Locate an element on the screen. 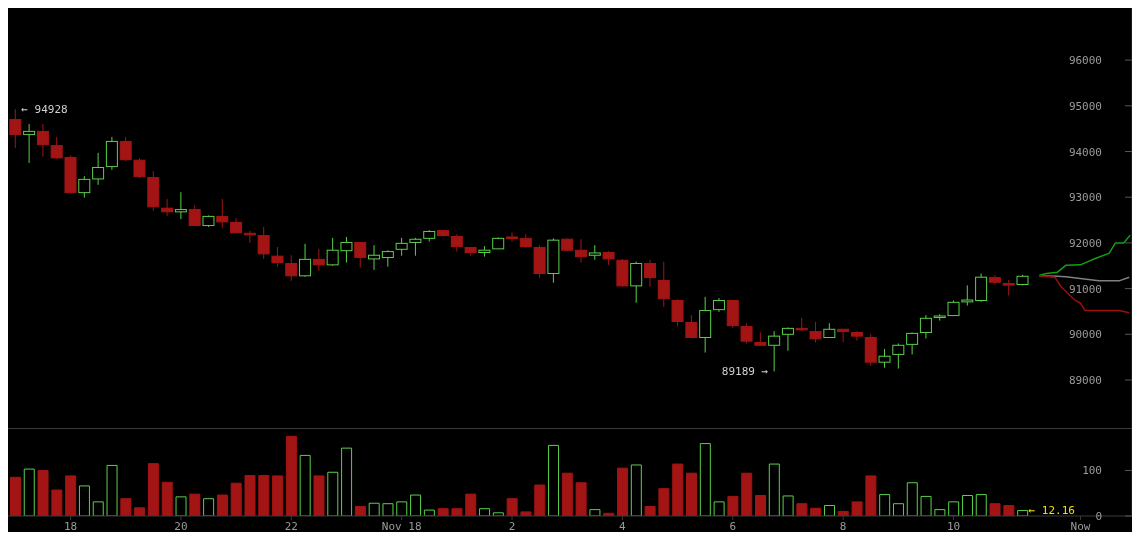  x-tick-label: 18 is located at coordinates (70, 526).